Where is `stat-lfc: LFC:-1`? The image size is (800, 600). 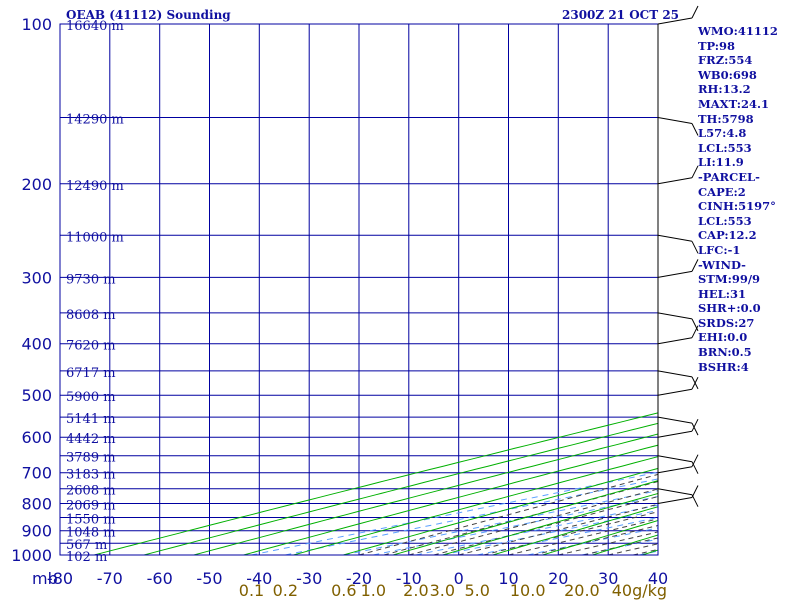
stat-lfc: LFC:-1 is located at coordinates (719, 249).